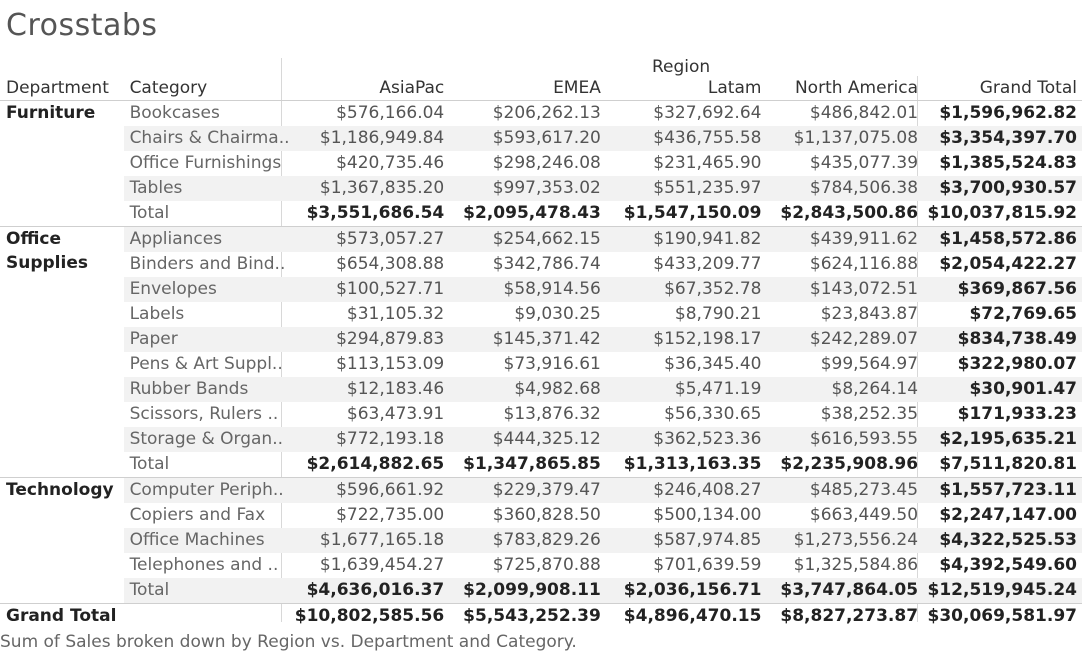 The height and width of the screenshot is (656, 1082). I want to click on department-total-cell: $1,347,865.85, so click(532, 464).